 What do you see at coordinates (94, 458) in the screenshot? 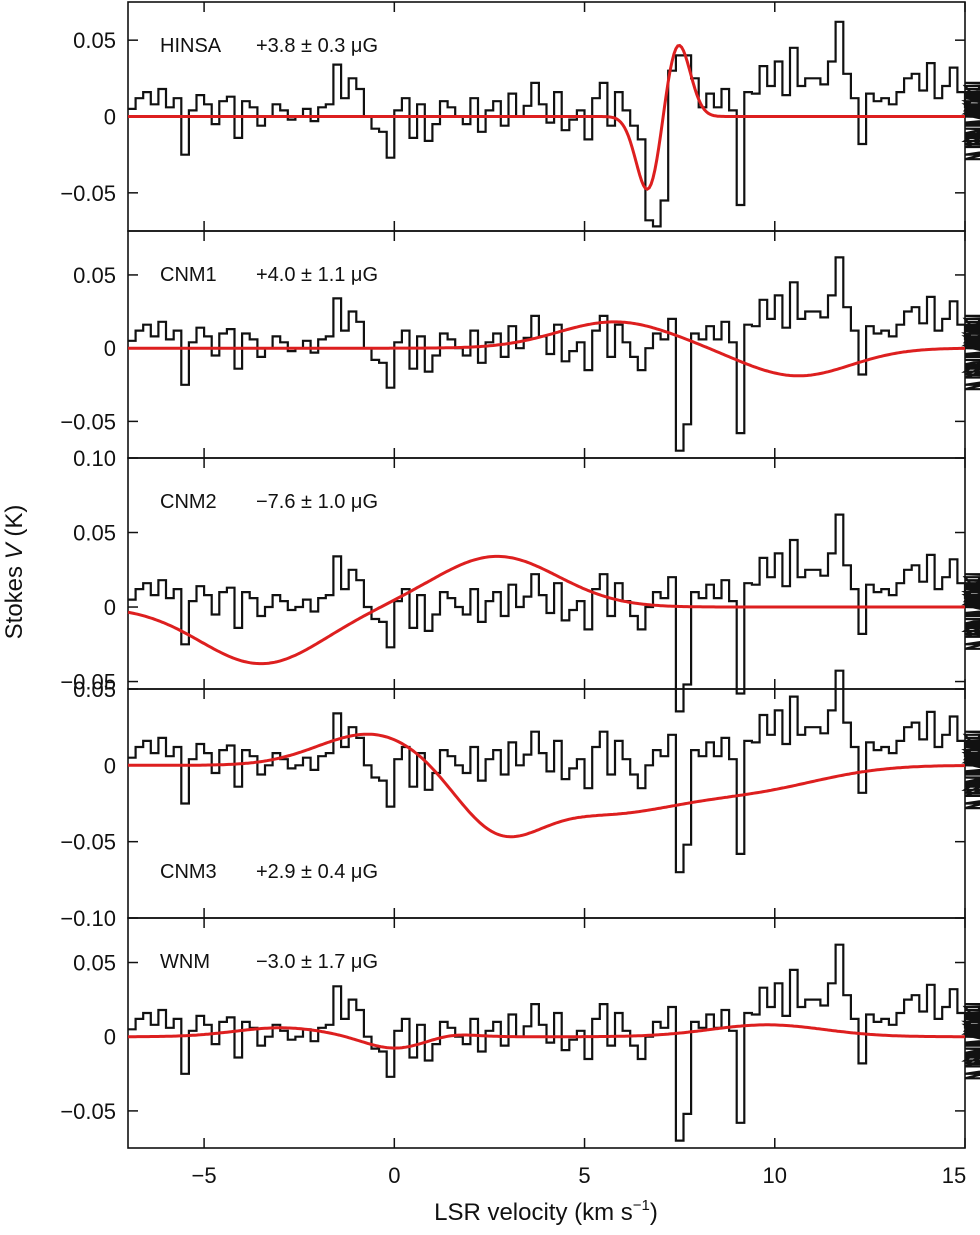
I see `y-tick-label: 0.10` at bounding box center [94, 458].